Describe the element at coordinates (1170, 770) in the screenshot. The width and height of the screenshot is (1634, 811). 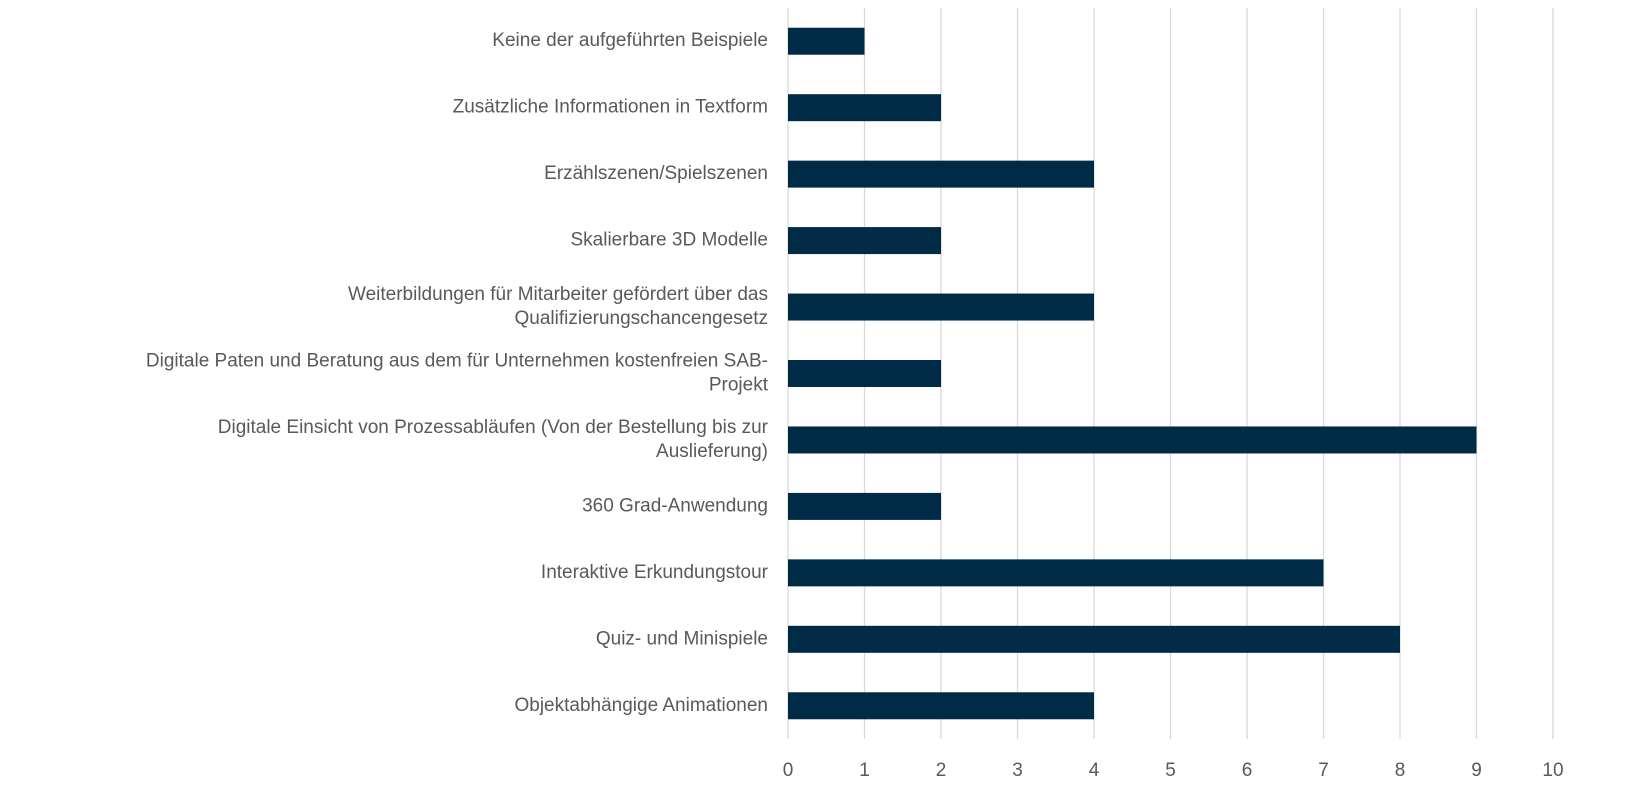
I see `x-tick-label: 5` at that location.